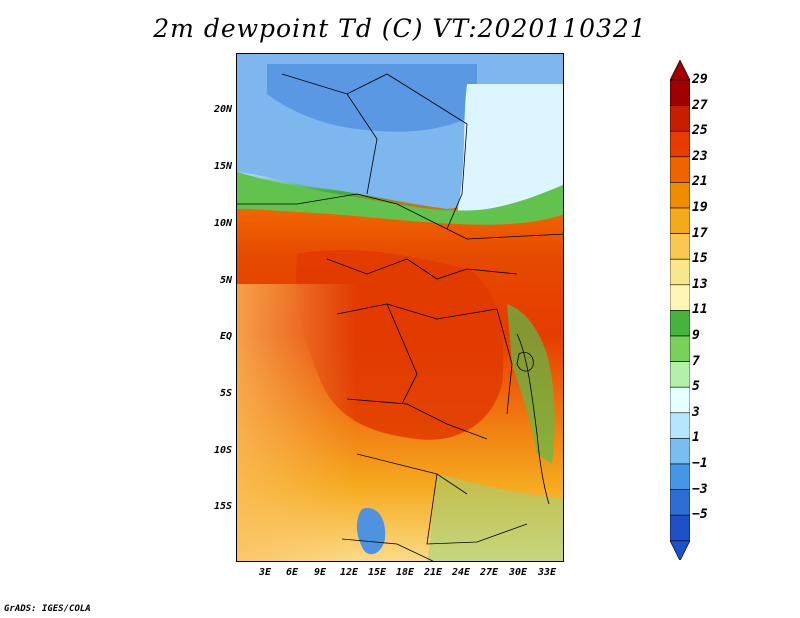 This screenshot has width=800, height=618. What do you see at coordinates (222, 450) in the screenshot?
I see `lat-label-10s: 10S` at bounding box center [222, 450].